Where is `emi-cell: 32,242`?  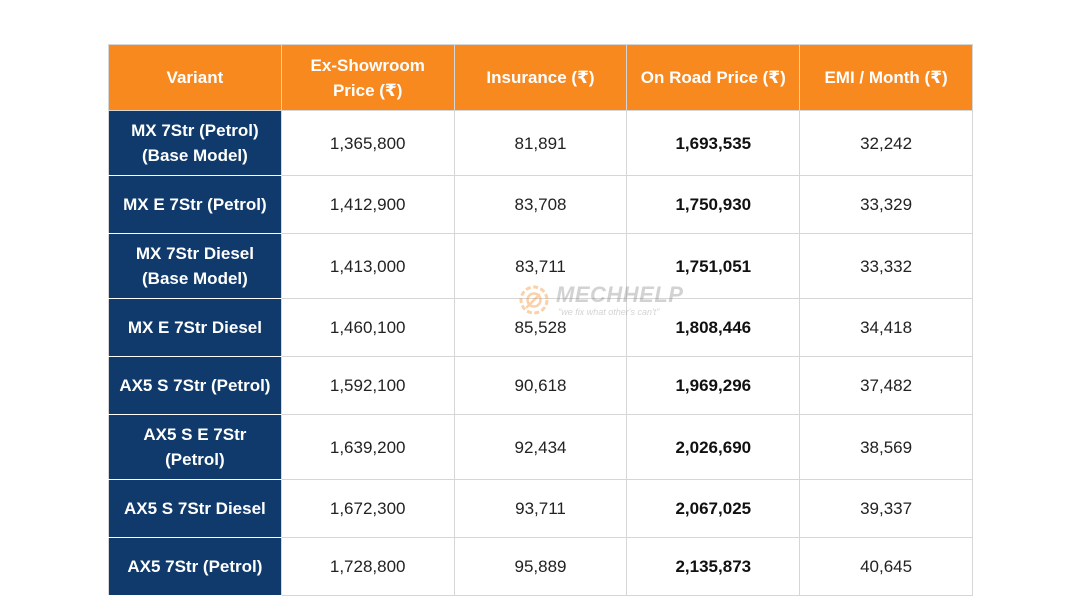 emi-cell: 32,242 is located at coordinates (886, 143).